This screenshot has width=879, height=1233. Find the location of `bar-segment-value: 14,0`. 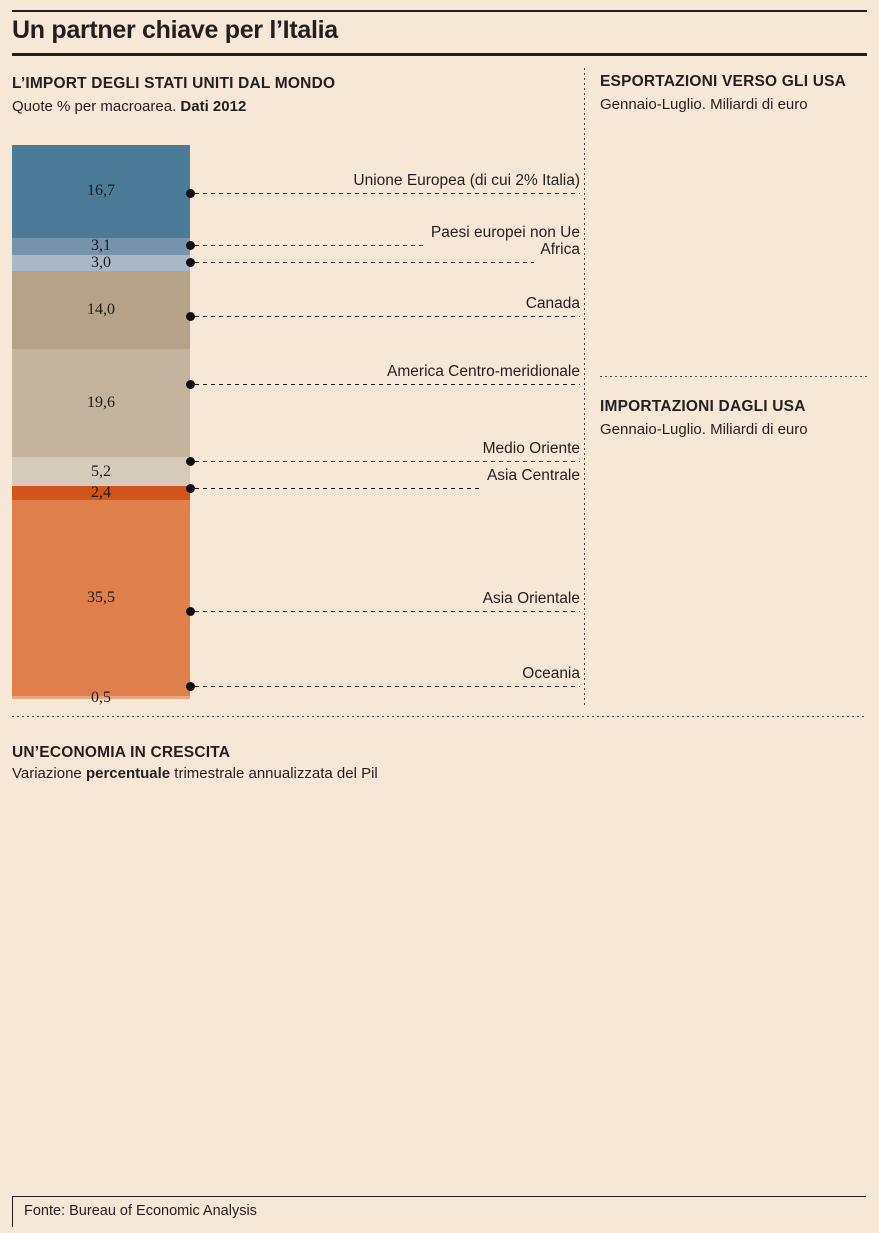

bar-segment-value: 14,0 is located at coordinates (101, 310).